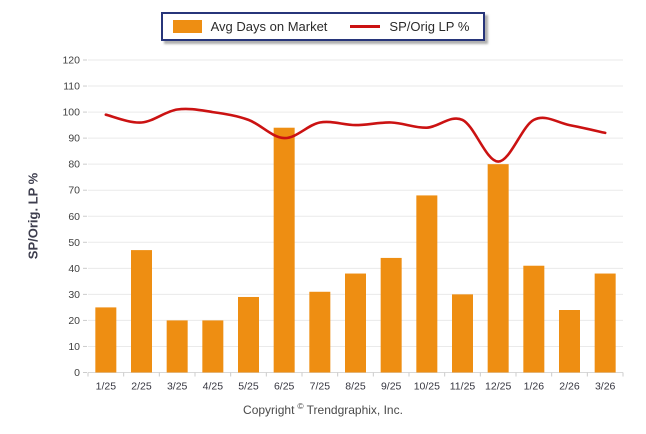 The image size is (646, 434). What do you see at coordinates (213, 387) in the screenshot?
I see `x-tick-label-4/25: 4/25` at bounding box center [213, 387].